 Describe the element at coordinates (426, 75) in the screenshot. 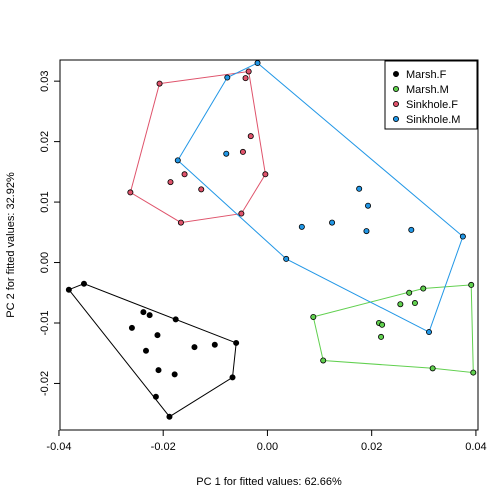

I see `legend-label: Marsh.F` at that location.